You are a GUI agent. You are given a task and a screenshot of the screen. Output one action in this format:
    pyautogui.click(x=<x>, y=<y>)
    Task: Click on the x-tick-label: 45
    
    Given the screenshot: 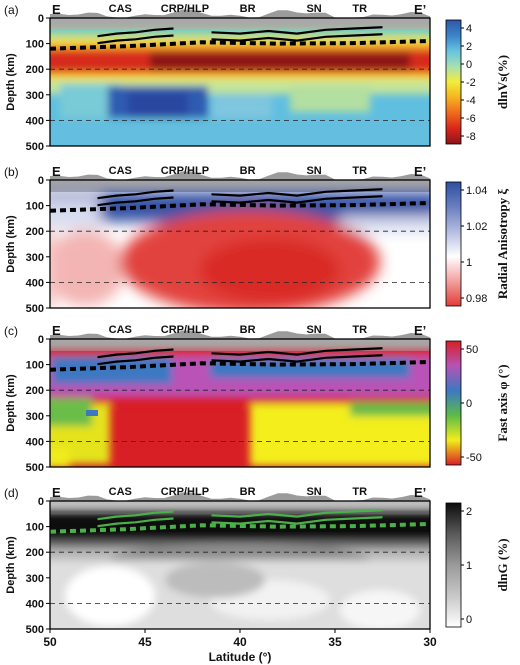 What is the action you would take?
    pyautogui.click(x=145, y=642)
    